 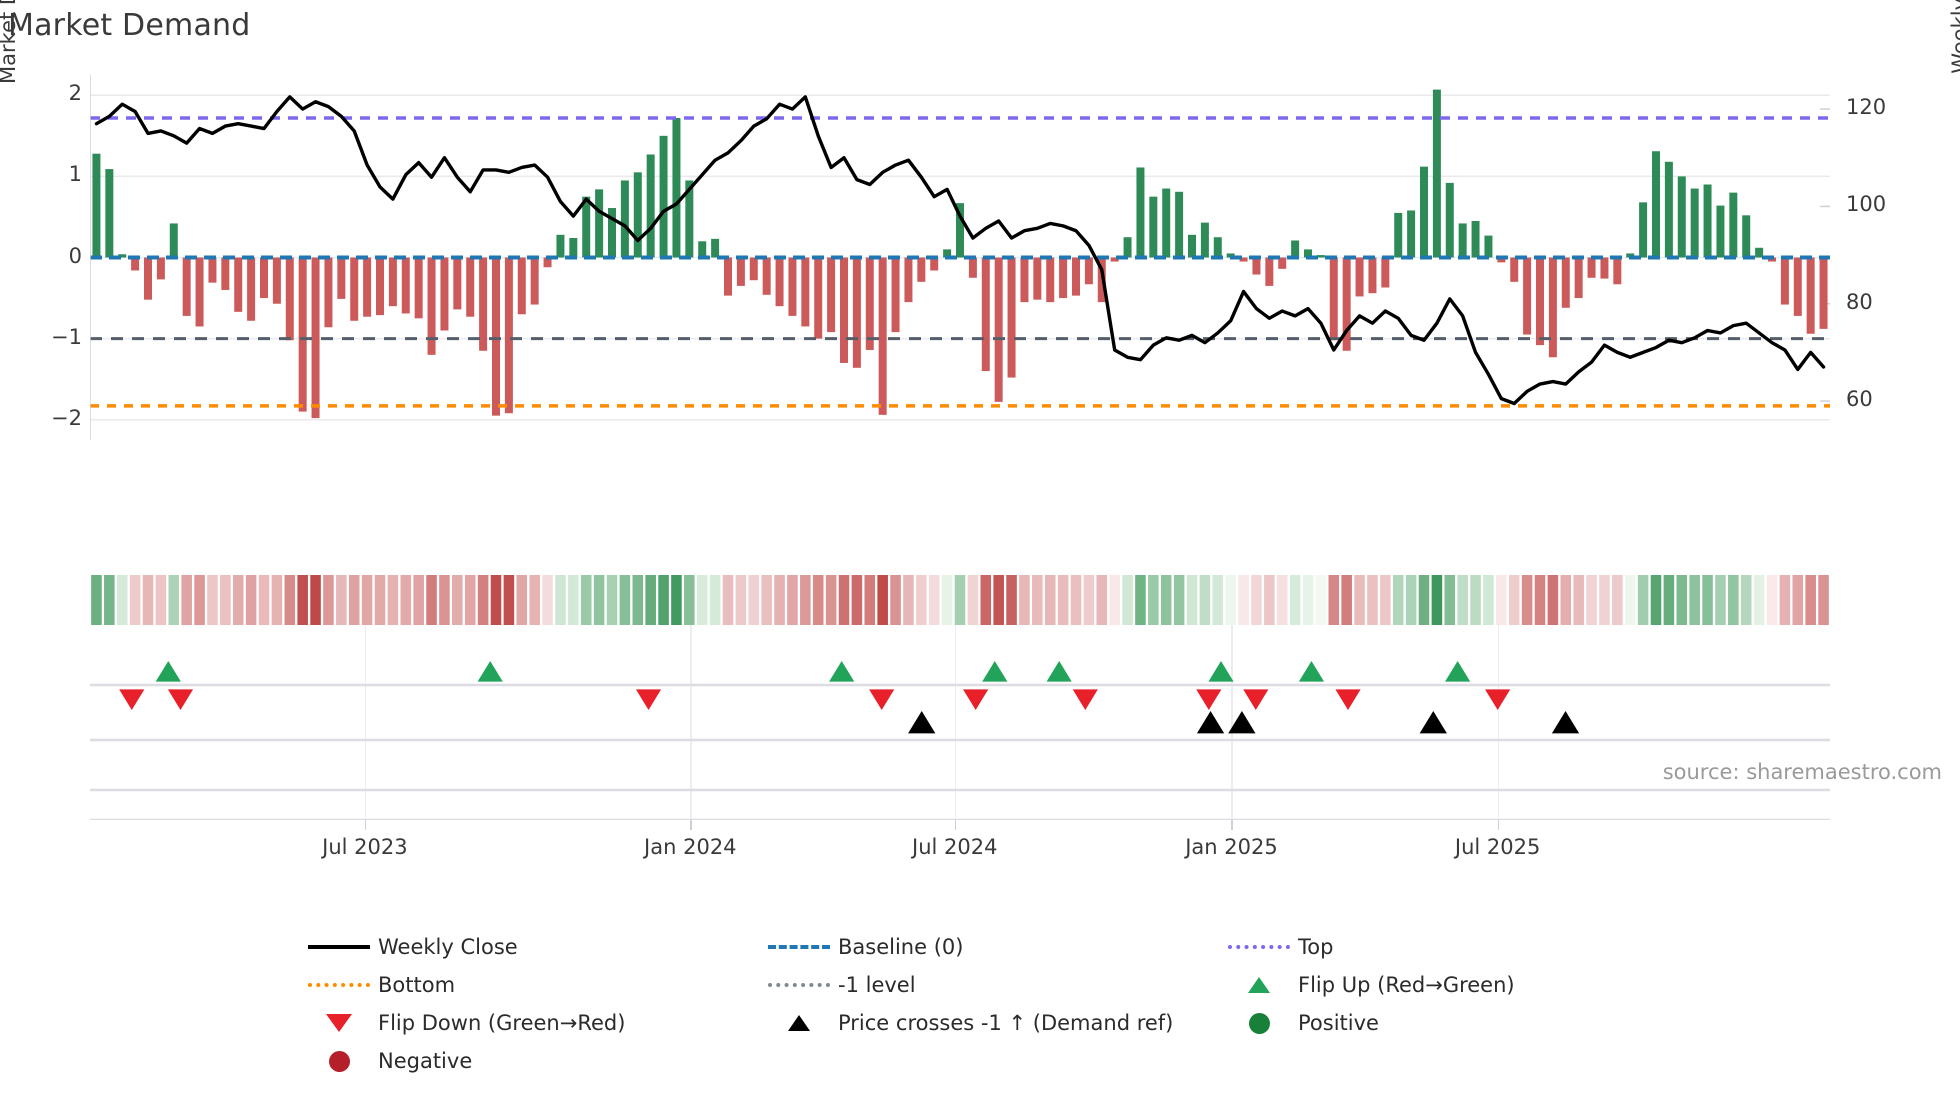 I want to click on dashed-line-icon, so click(x=799, y=947).